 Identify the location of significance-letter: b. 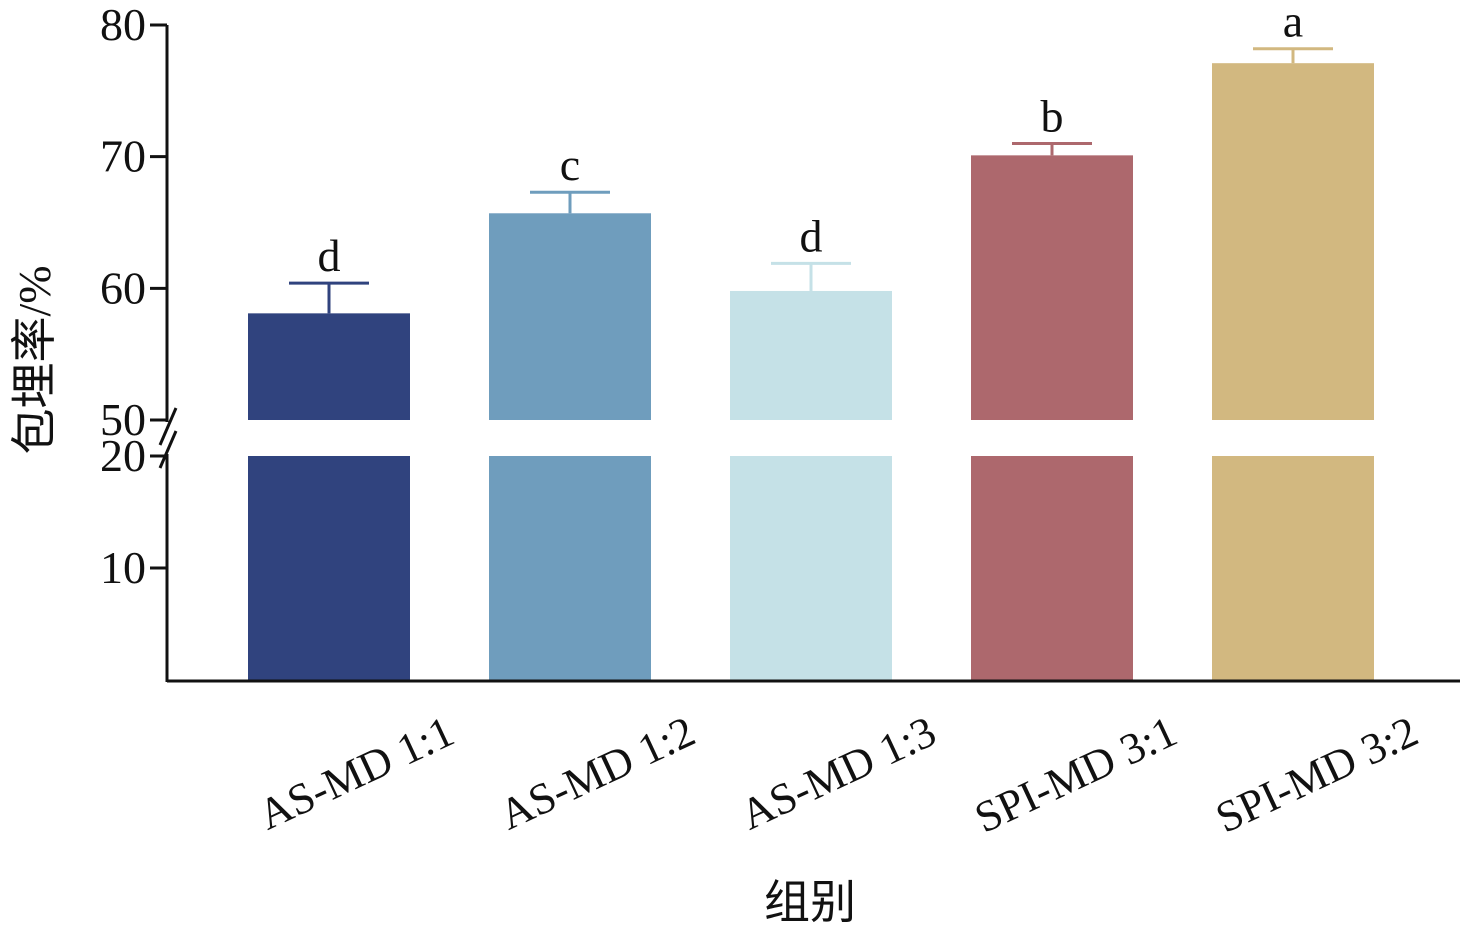
(1052, 116).